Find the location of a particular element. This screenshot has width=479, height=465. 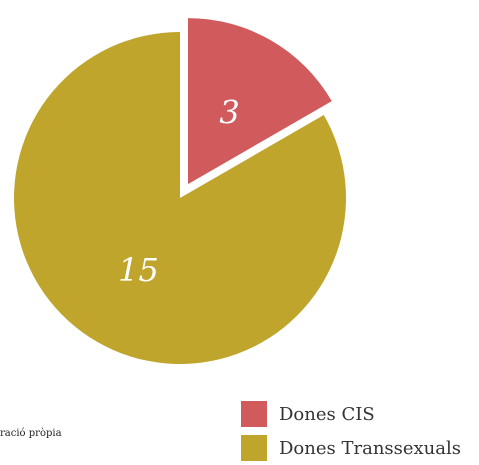

legend-label-dones-cis: Dones CIS is located at coordinates (327, 414).